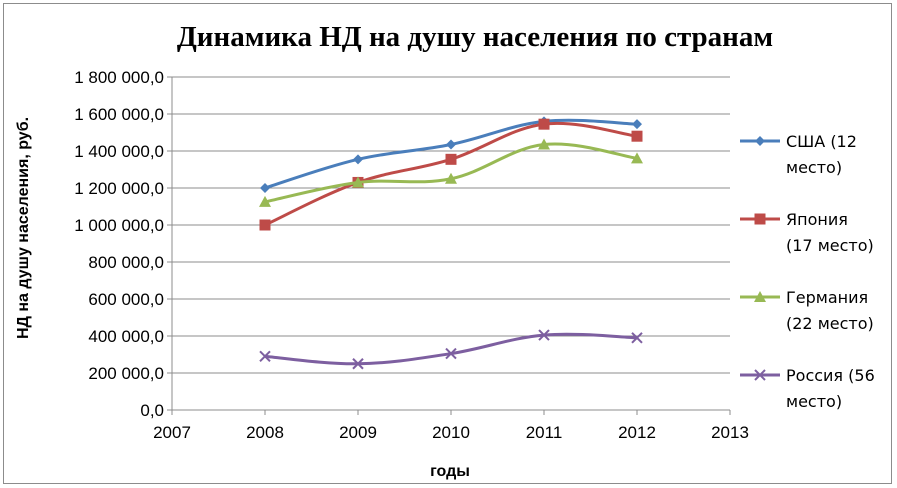 The width and height of the screenshot is (897, 488). I want to click on x-axis-title: годы, so click(450, 471).